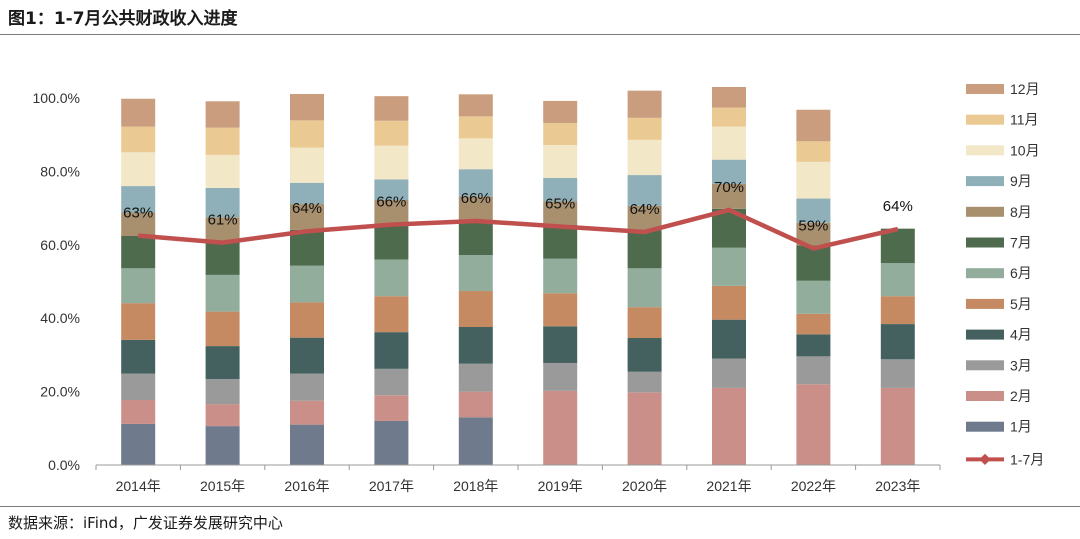  What do you see at coordinates (1021, 181) in the screenshot?
I see `legend-label: 9月` at bounding box center [1021, 181].